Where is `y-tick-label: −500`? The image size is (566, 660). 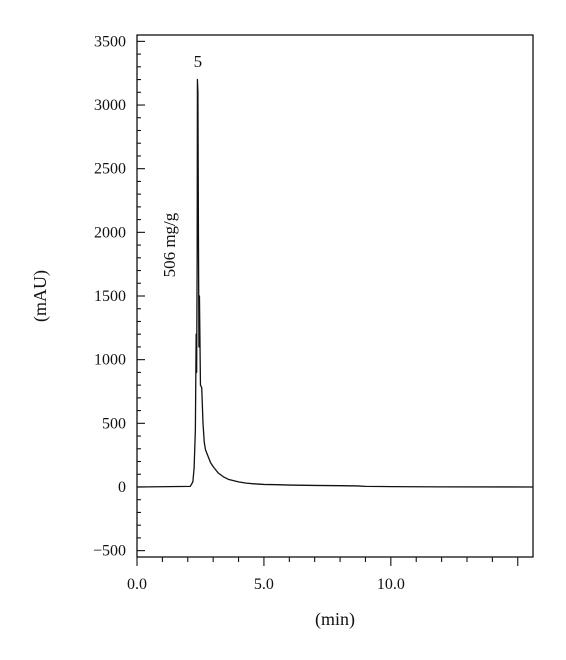
y-tick-label: −500 is located at coordinates (109, 551).